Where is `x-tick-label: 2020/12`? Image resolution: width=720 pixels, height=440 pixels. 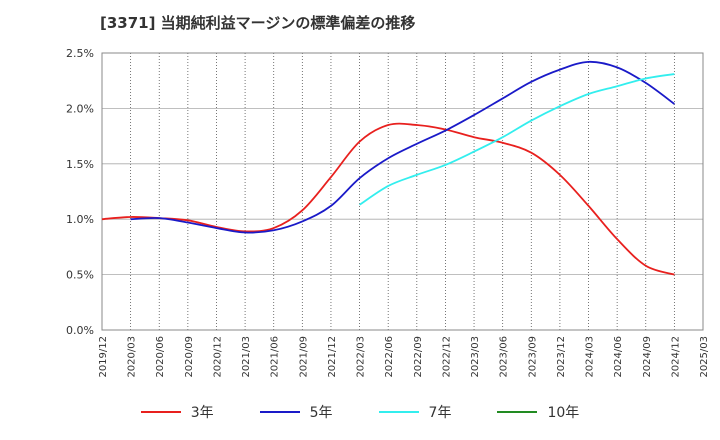 x-tick-label: 2020/12 is located at coordinates (217, 357).